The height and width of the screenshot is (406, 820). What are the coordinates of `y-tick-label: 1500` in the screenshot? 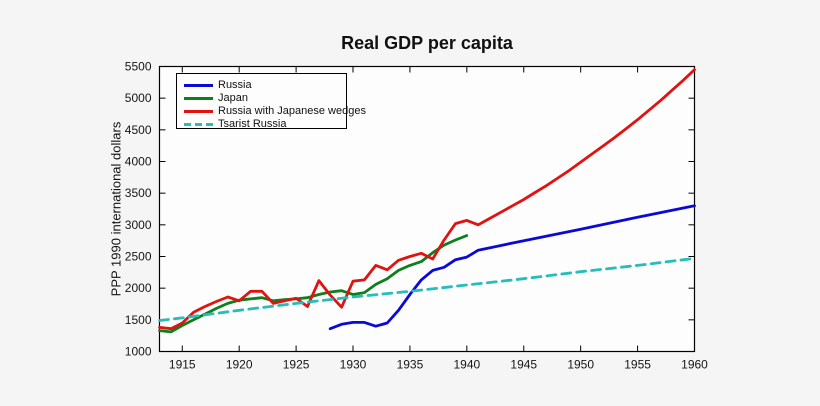 It's located at (138, 320).